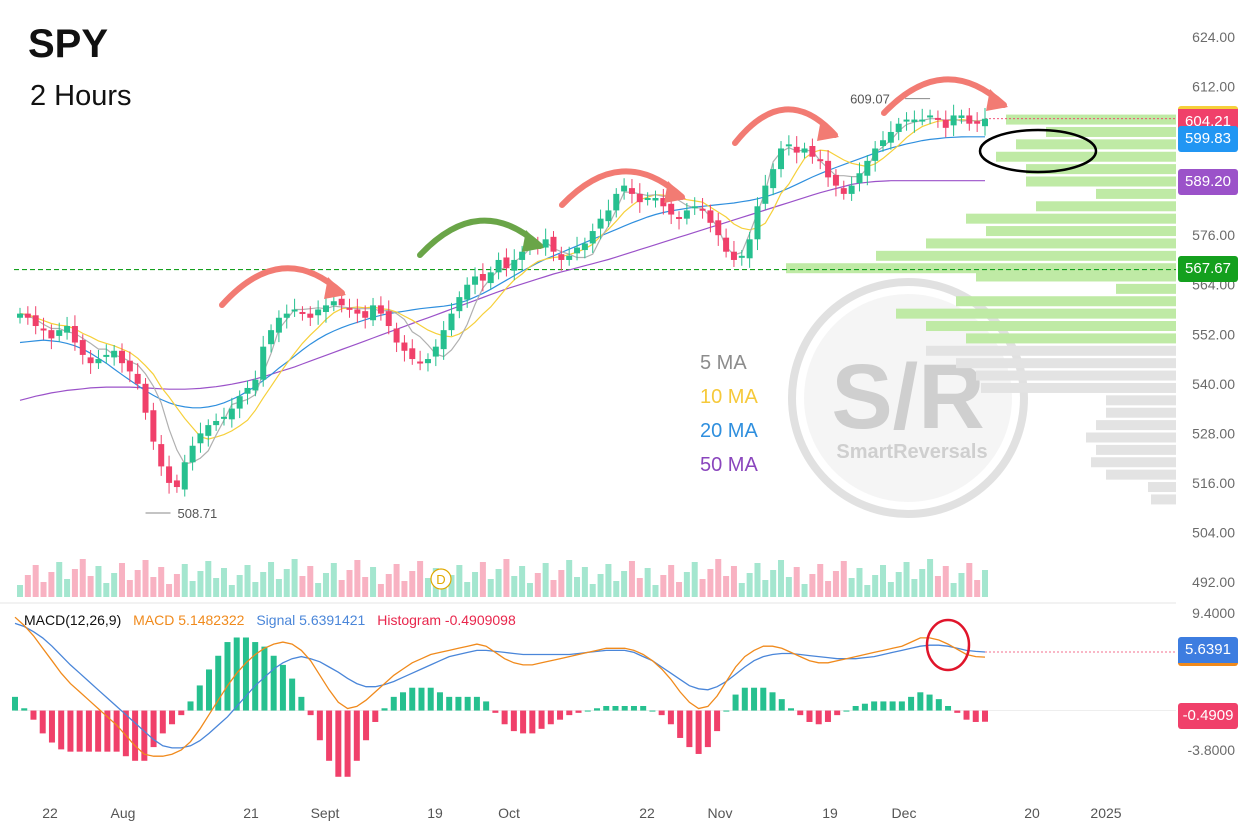 The width and height of the screenshot is (1240, 826). What do you see at coordinates (446, 620) in the screenshot?
I see `macd-histogram-value: Histogram -0.4909098` at bounding box center [446, 620].